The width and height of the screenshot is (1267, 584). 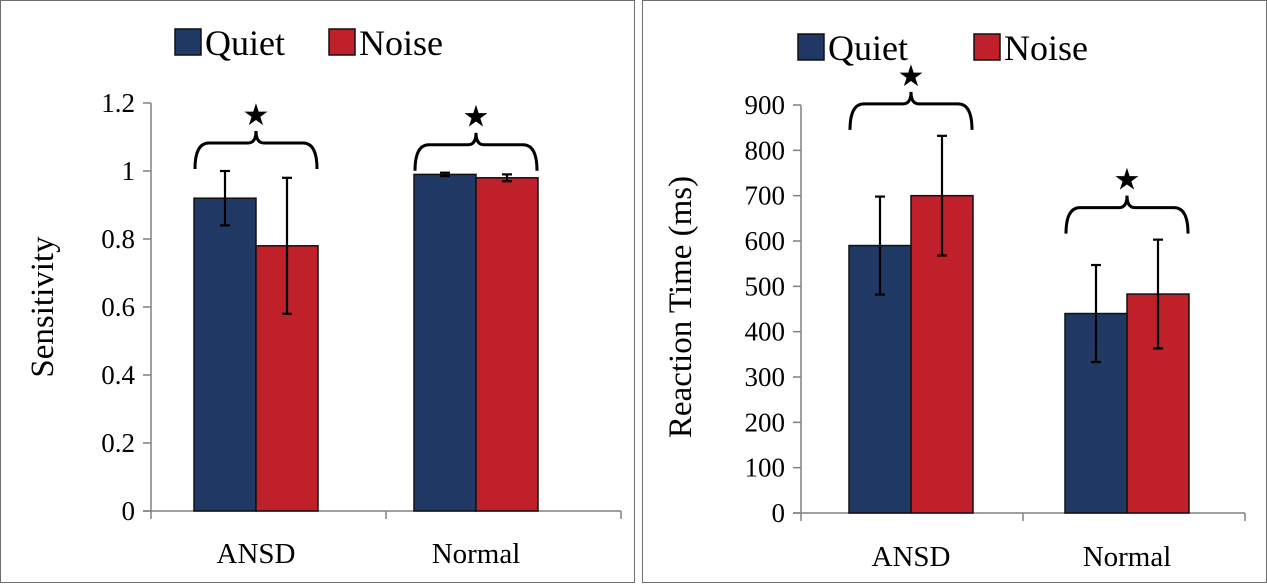 What do you see at coordinates (765, 286) in the screenshot?
I see `y-tick-label: 500` at bounding box center [765, 286].